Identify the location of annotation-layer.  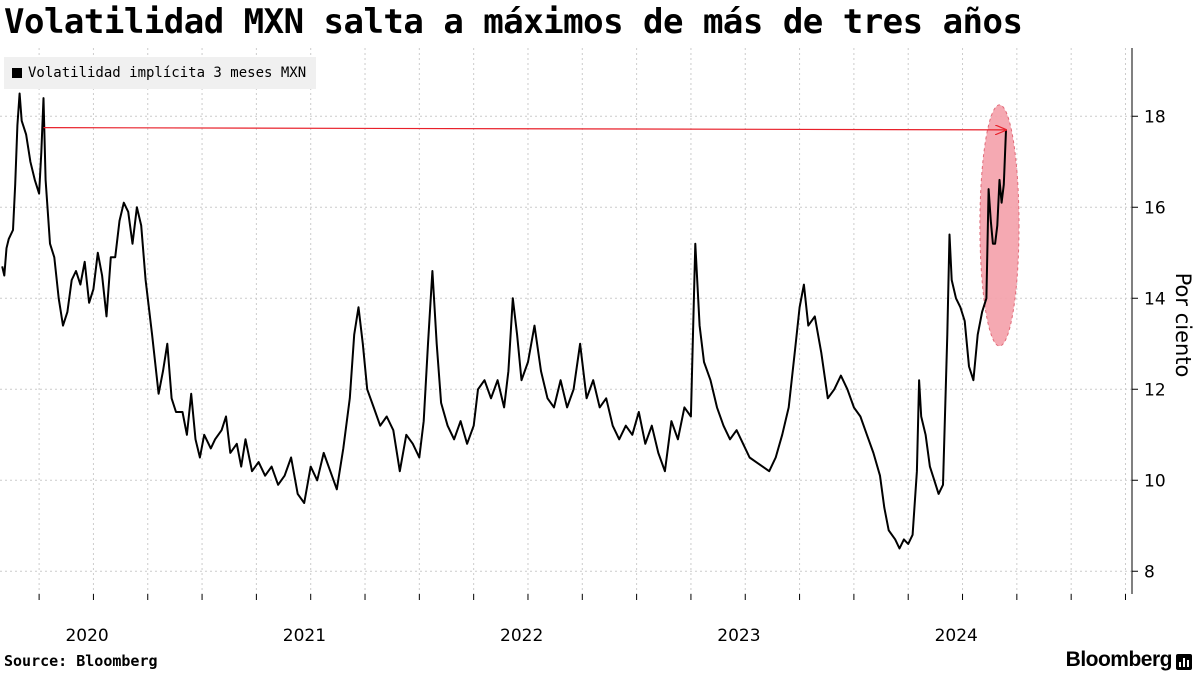
(524, 129).